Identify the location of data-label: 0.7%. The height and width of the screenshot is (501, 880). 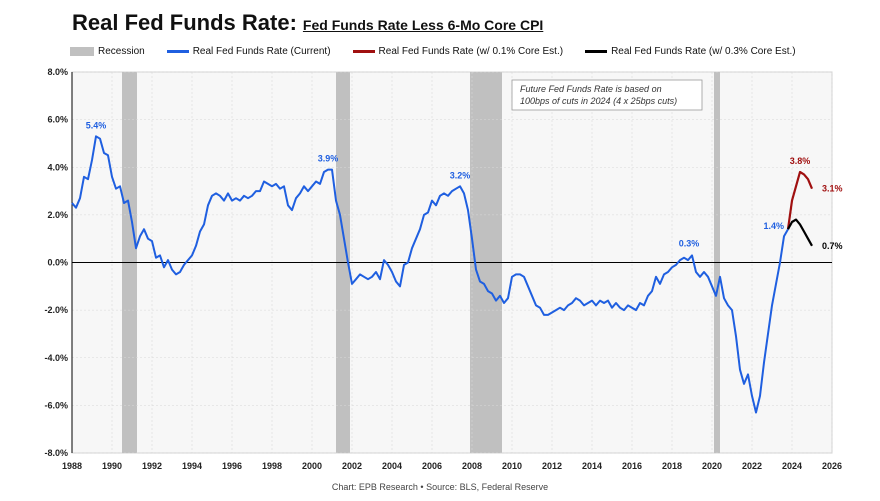
(832, 246).